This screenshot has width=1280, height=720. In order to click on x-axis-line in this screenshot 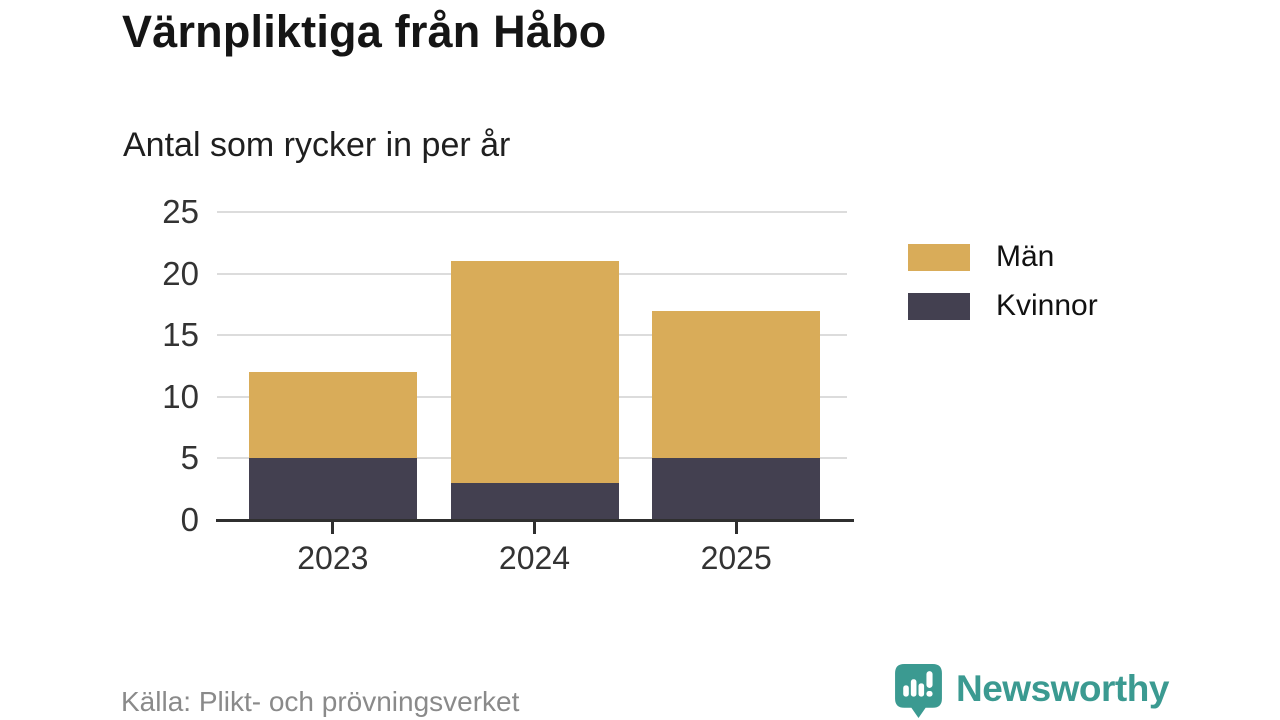, I will do `click(535, 520)`.